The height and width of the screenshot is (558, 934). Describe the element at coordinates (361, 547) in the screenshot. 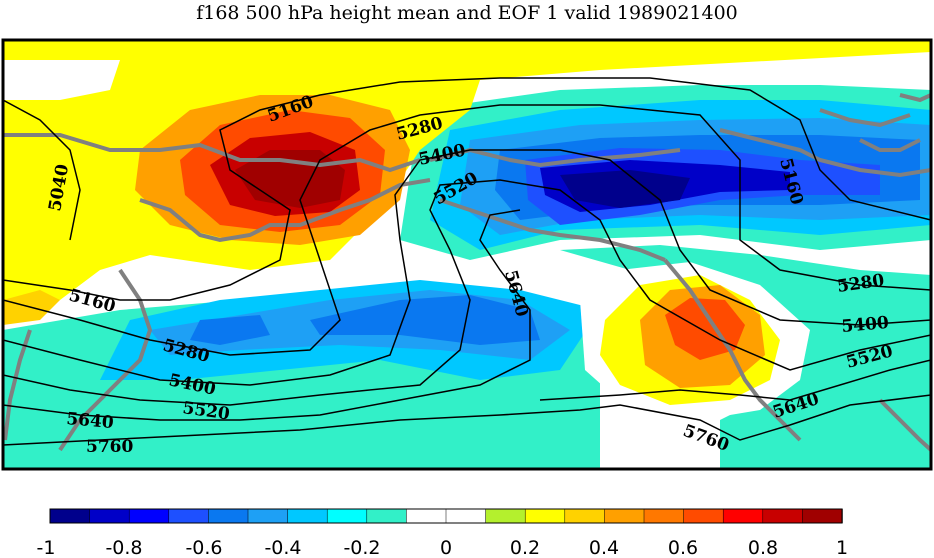

I see `colorbar-tick-label: -0.2` at that location.